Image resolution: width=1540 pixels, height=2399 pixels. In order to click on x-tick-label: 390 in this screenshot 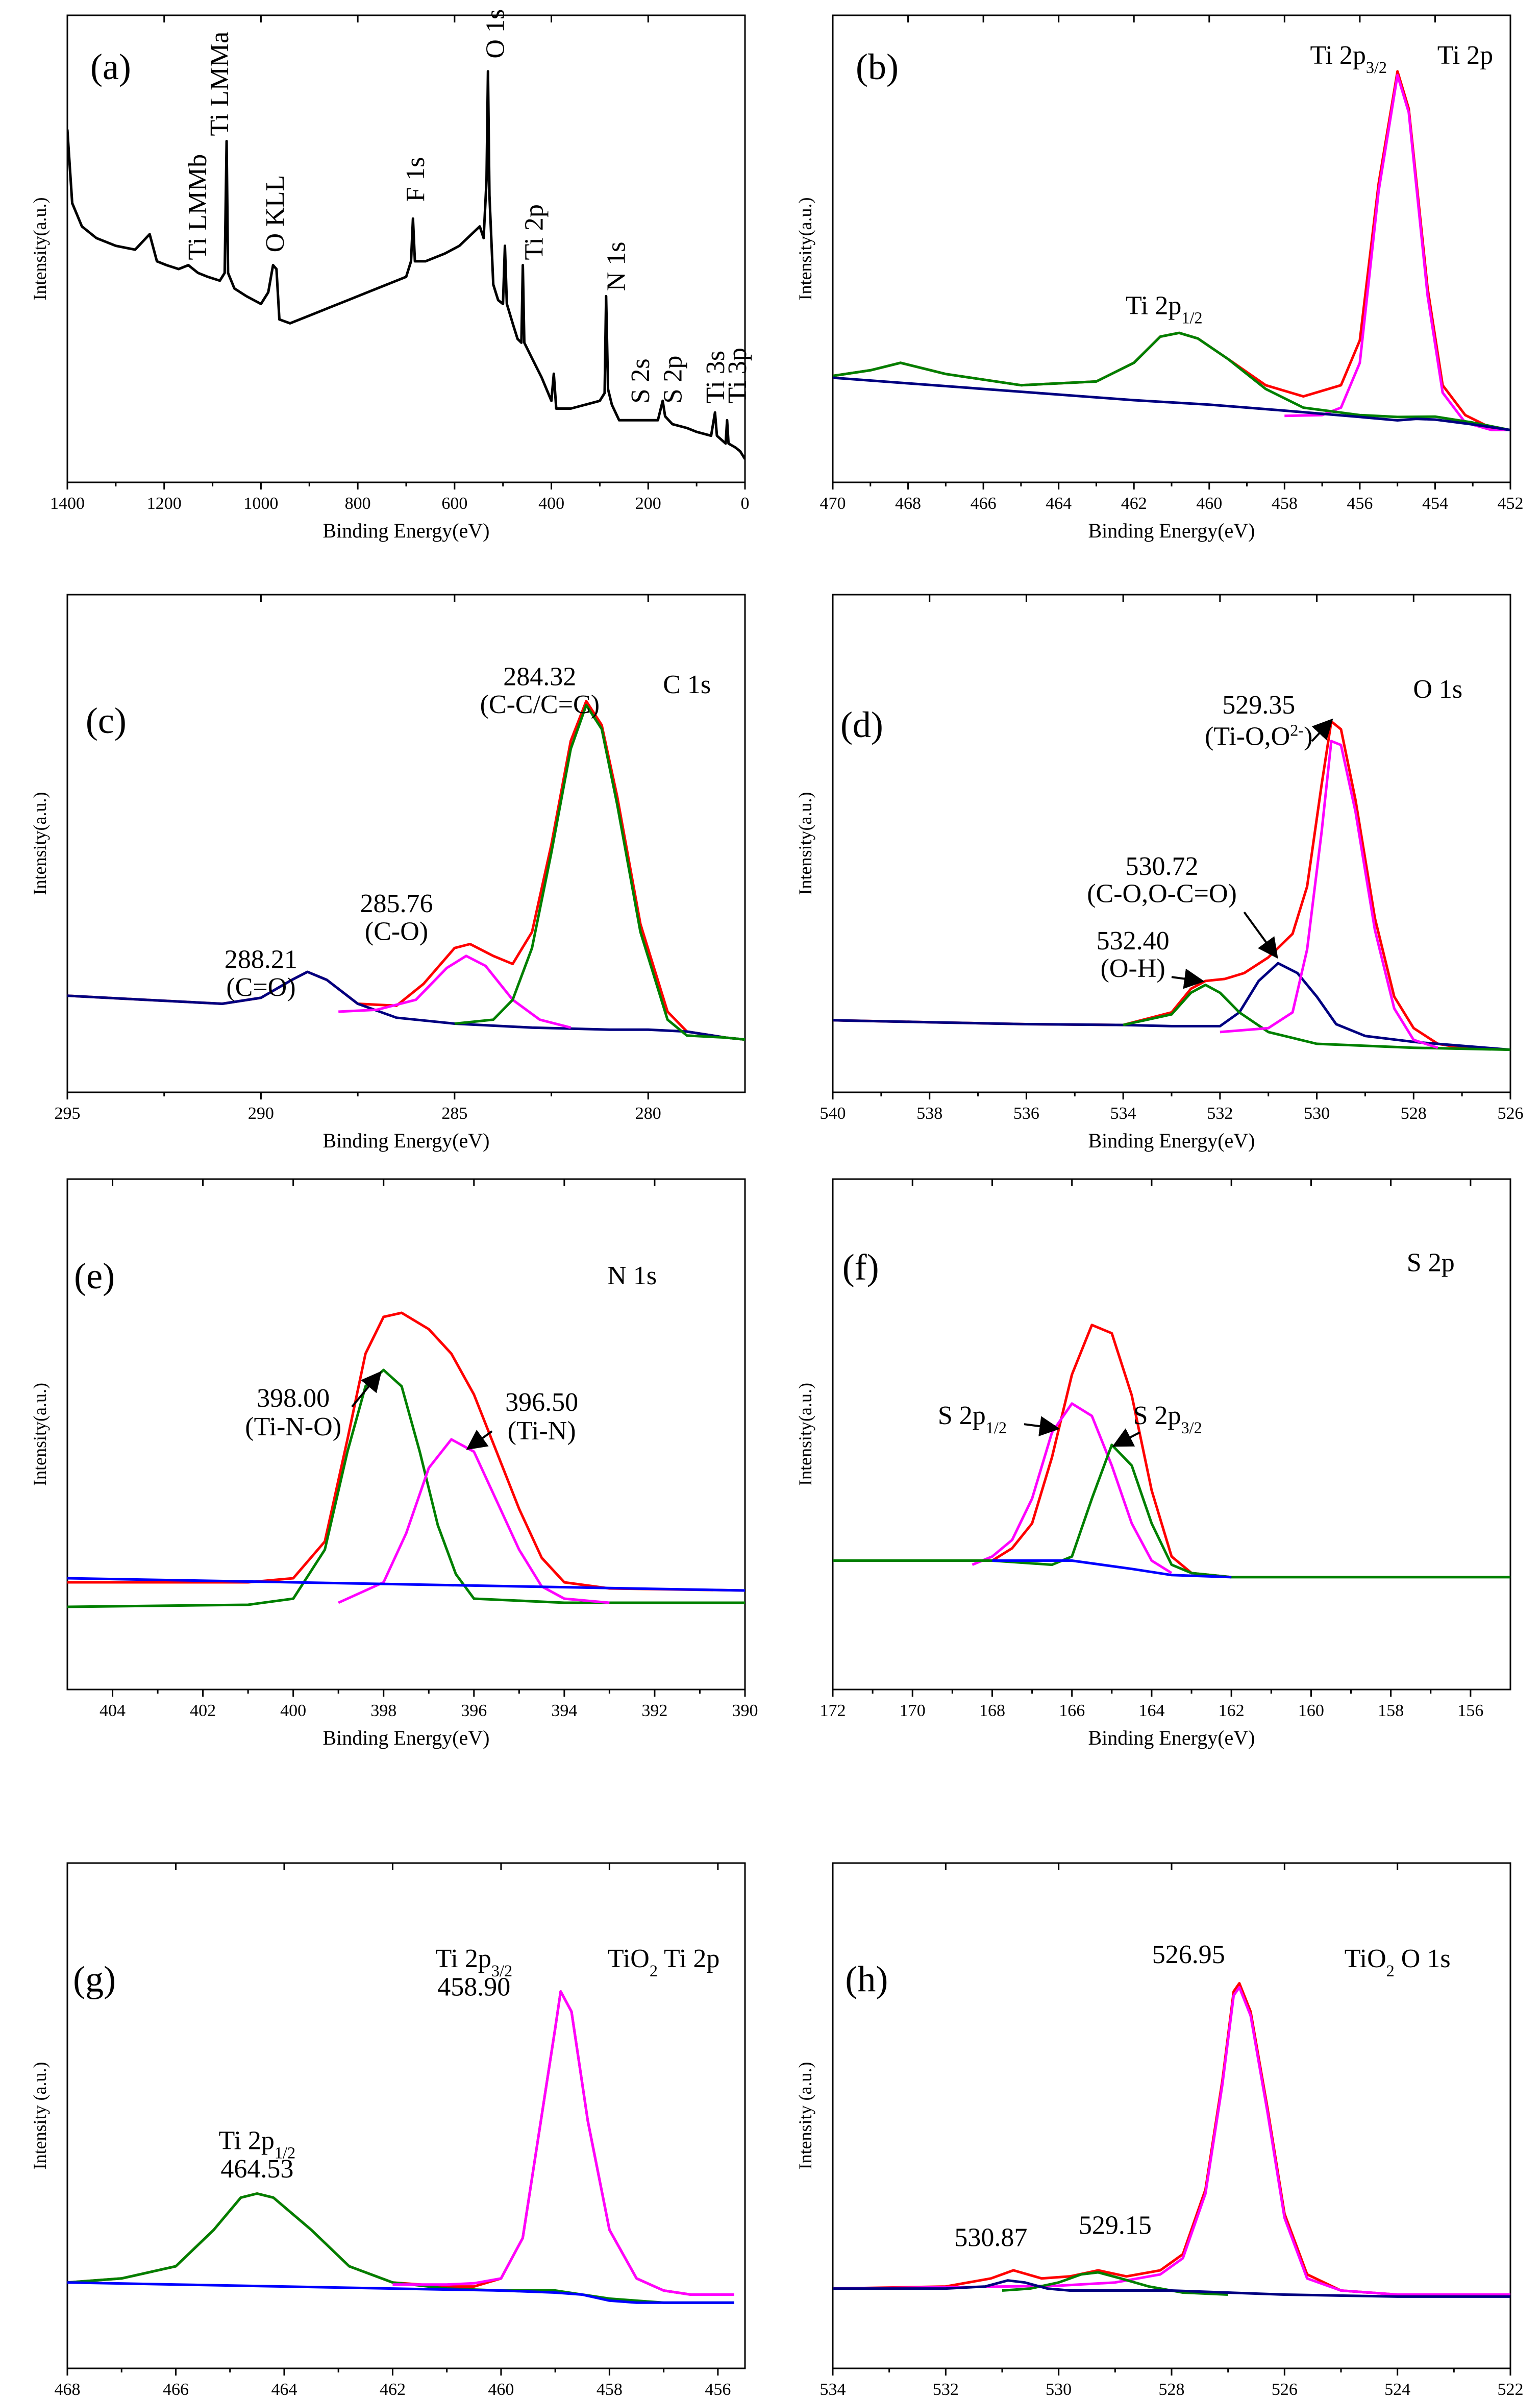, I will do `click(745, 1710)`.